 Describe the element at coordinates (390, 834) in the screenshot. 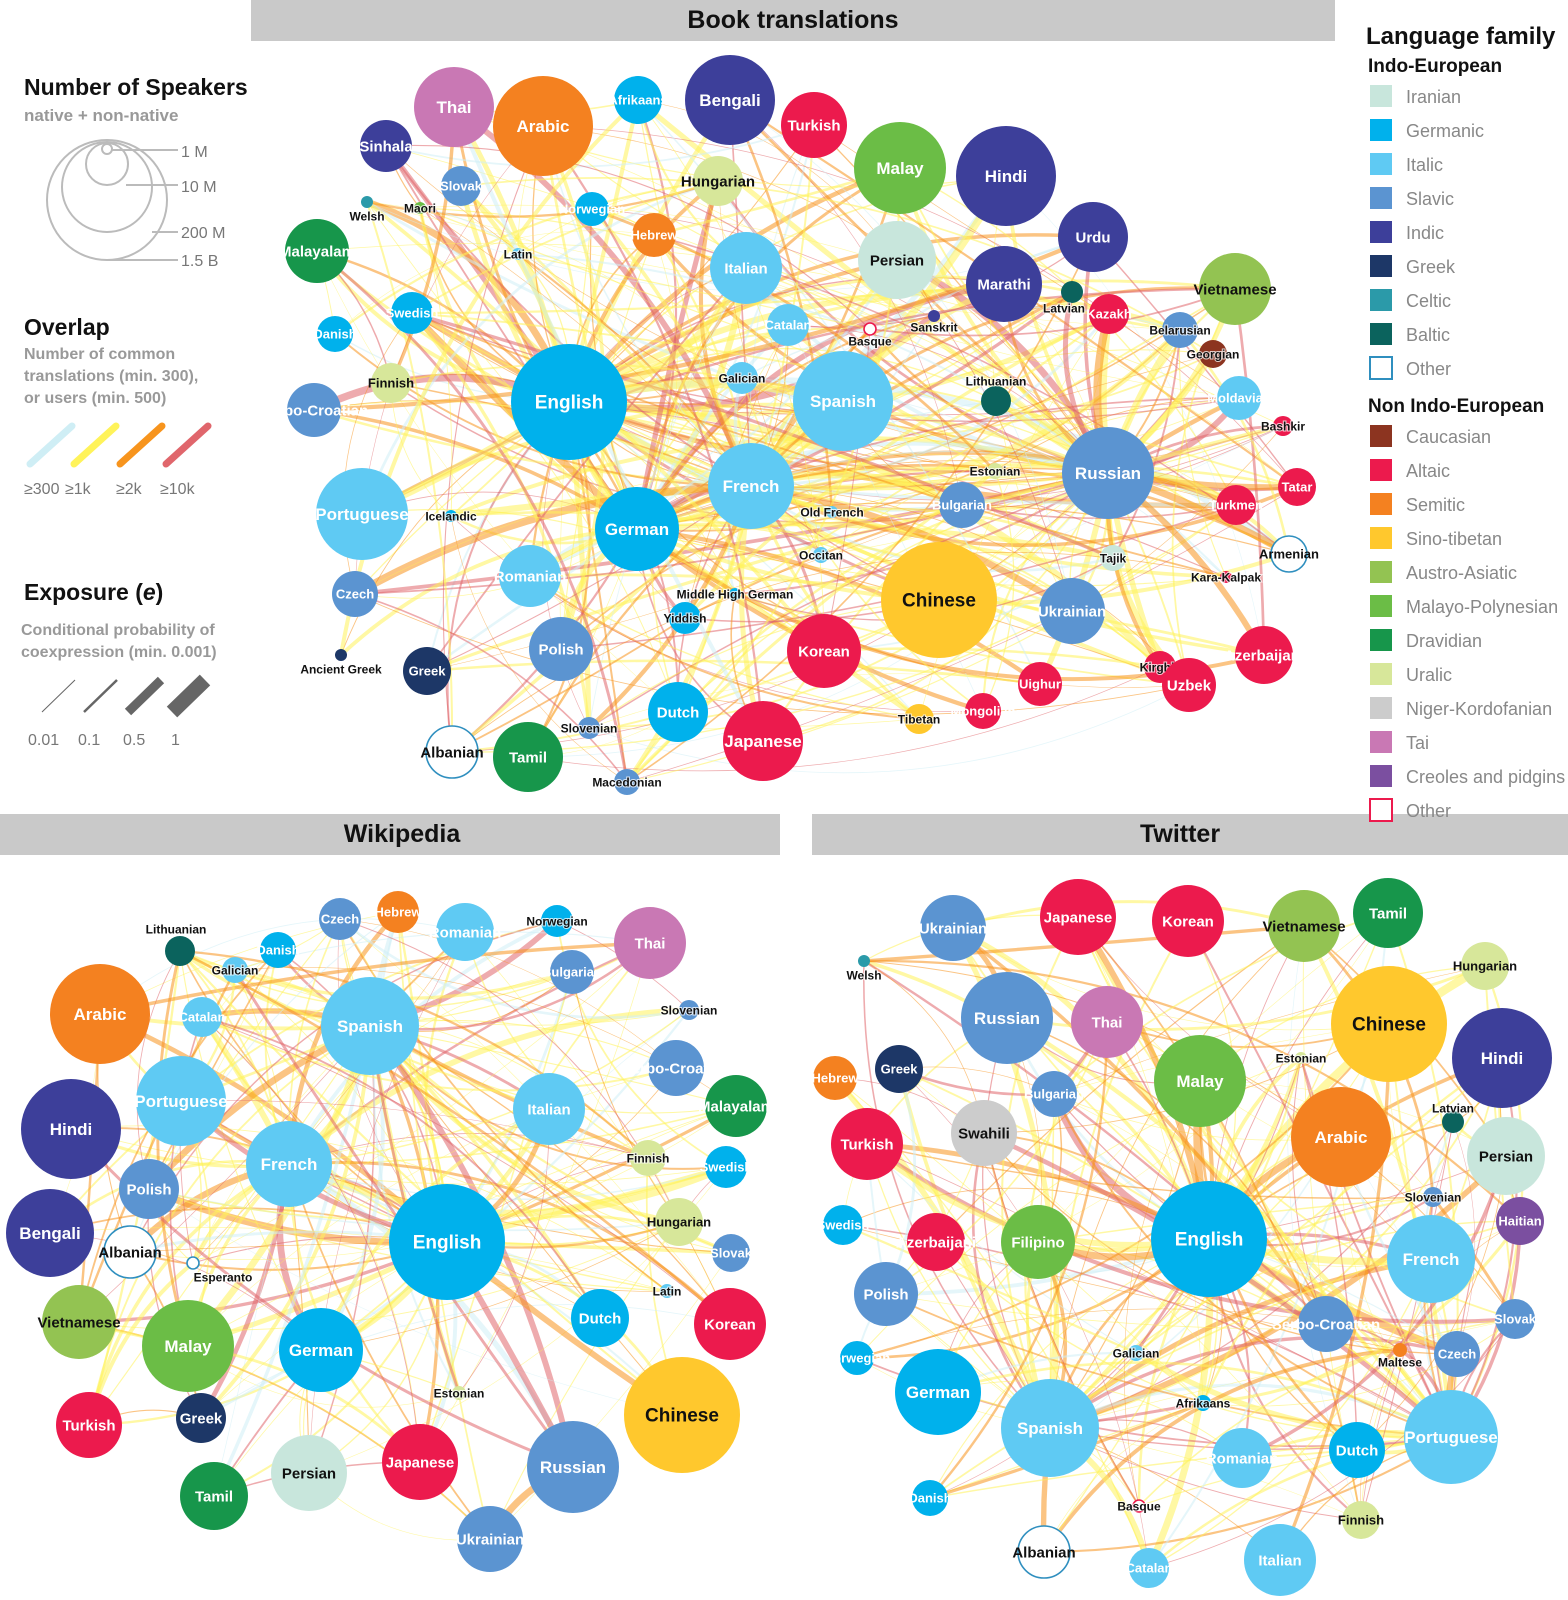

I see `panel-header-wikipedia: Wikipedia` at that location.